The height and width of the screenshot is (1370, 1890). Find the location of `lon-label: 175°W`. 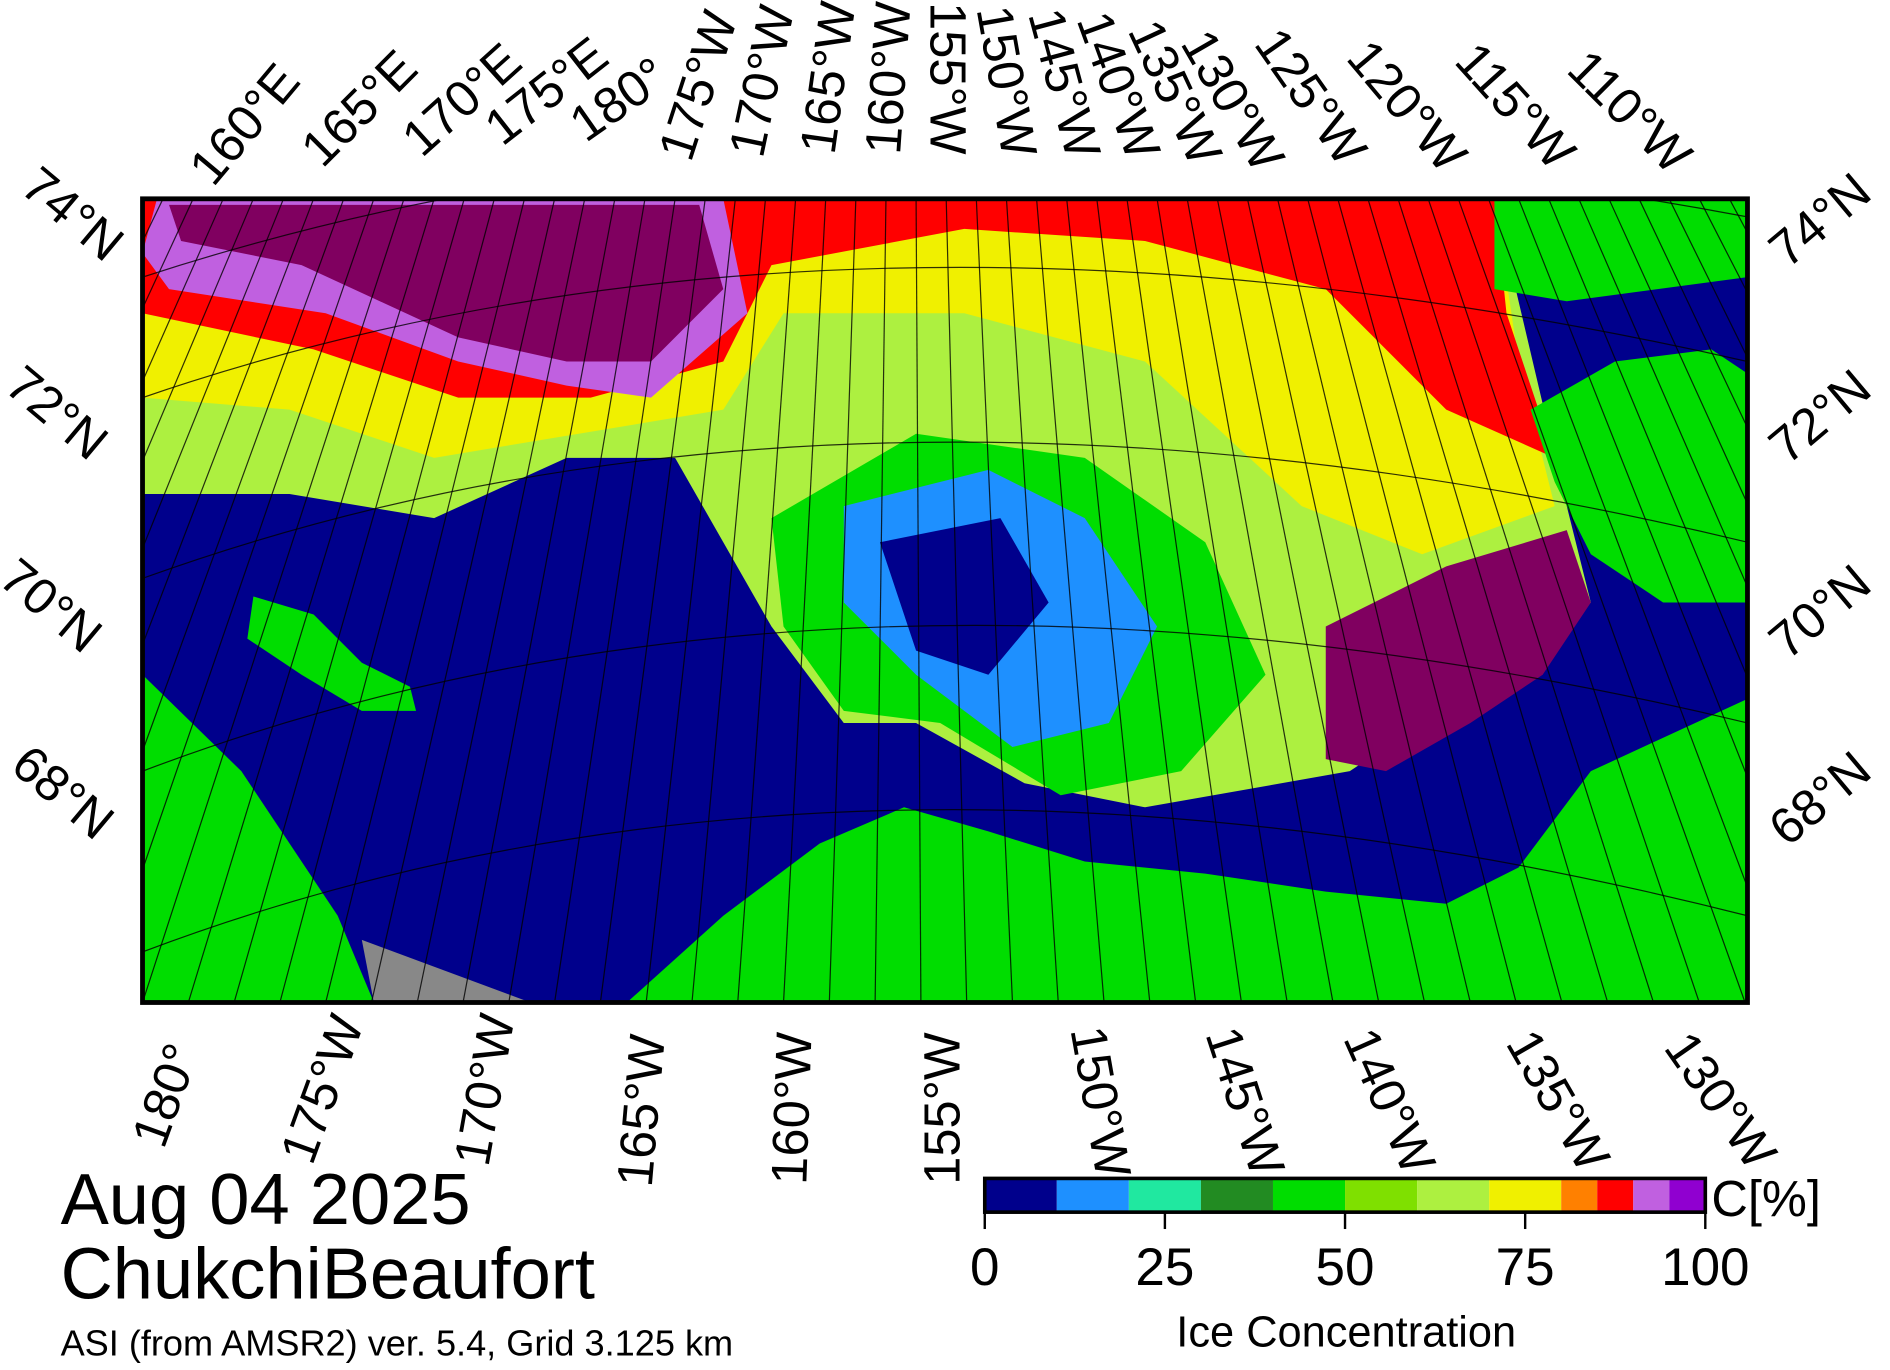

lon-label: 175°W is located at coordinates (322, 1088).